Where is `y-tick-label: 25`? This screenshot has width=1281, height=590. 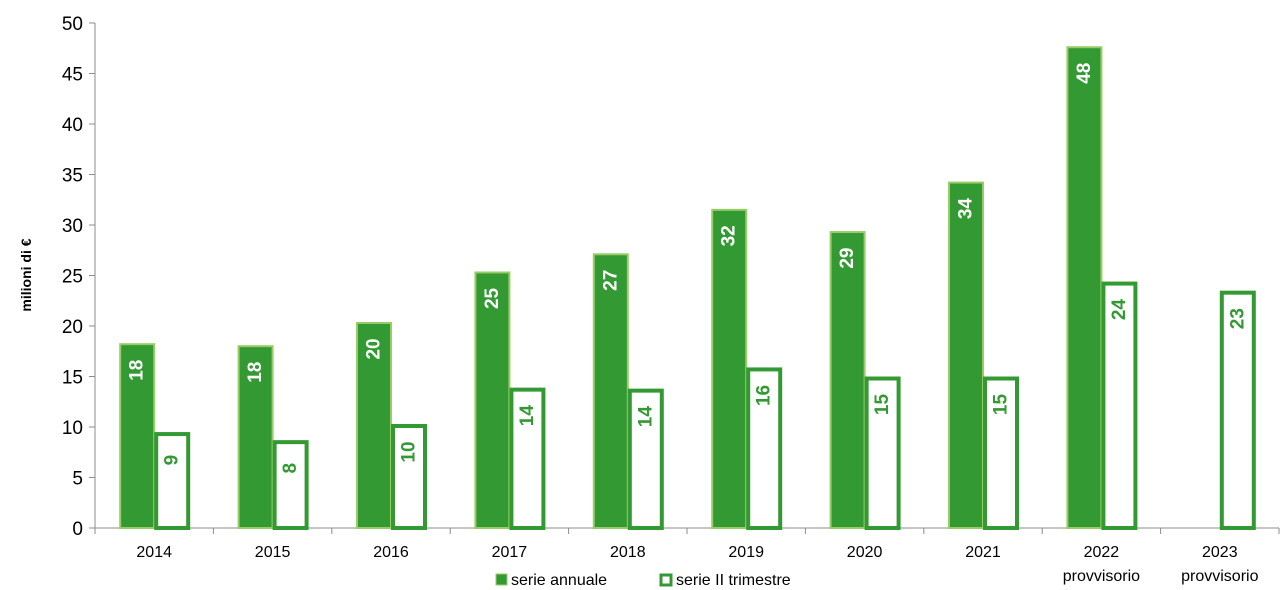
y-tick-label: 25 is located at coordinates (72, 277).